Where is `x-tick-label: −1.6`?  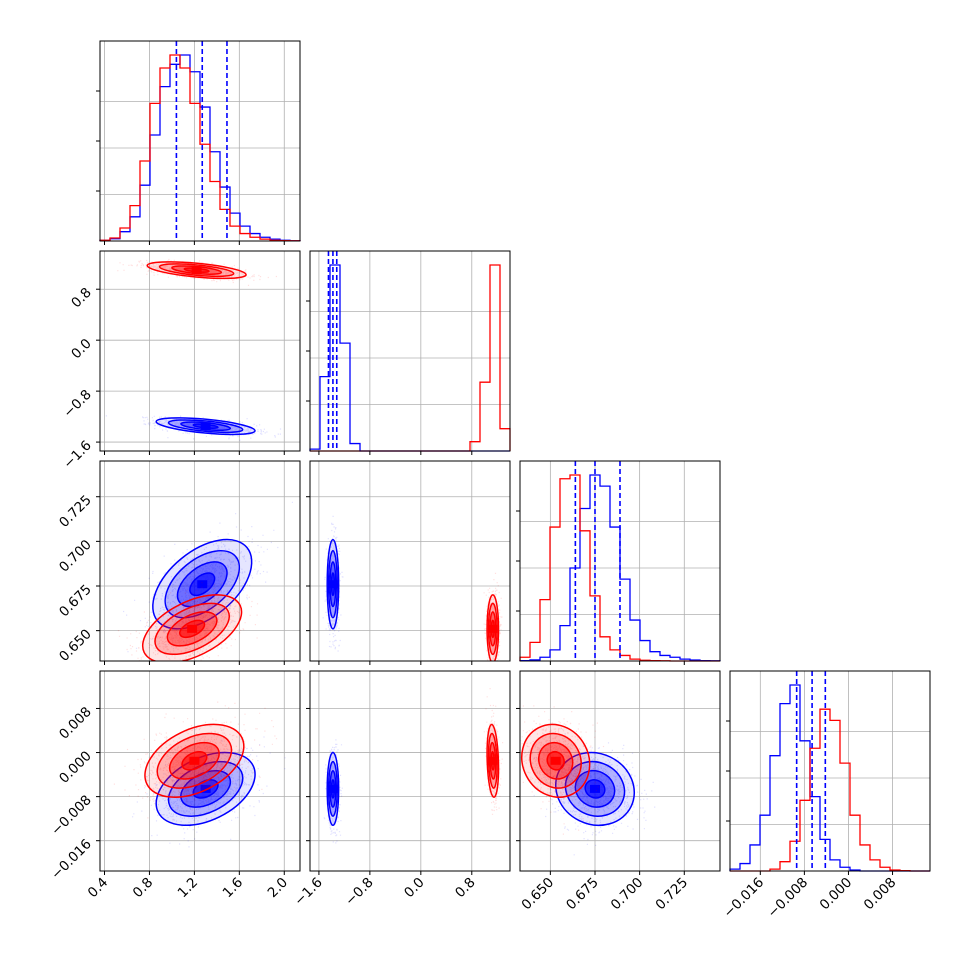
x-tick-label: −1.6 is located at coordinates (308, 892).